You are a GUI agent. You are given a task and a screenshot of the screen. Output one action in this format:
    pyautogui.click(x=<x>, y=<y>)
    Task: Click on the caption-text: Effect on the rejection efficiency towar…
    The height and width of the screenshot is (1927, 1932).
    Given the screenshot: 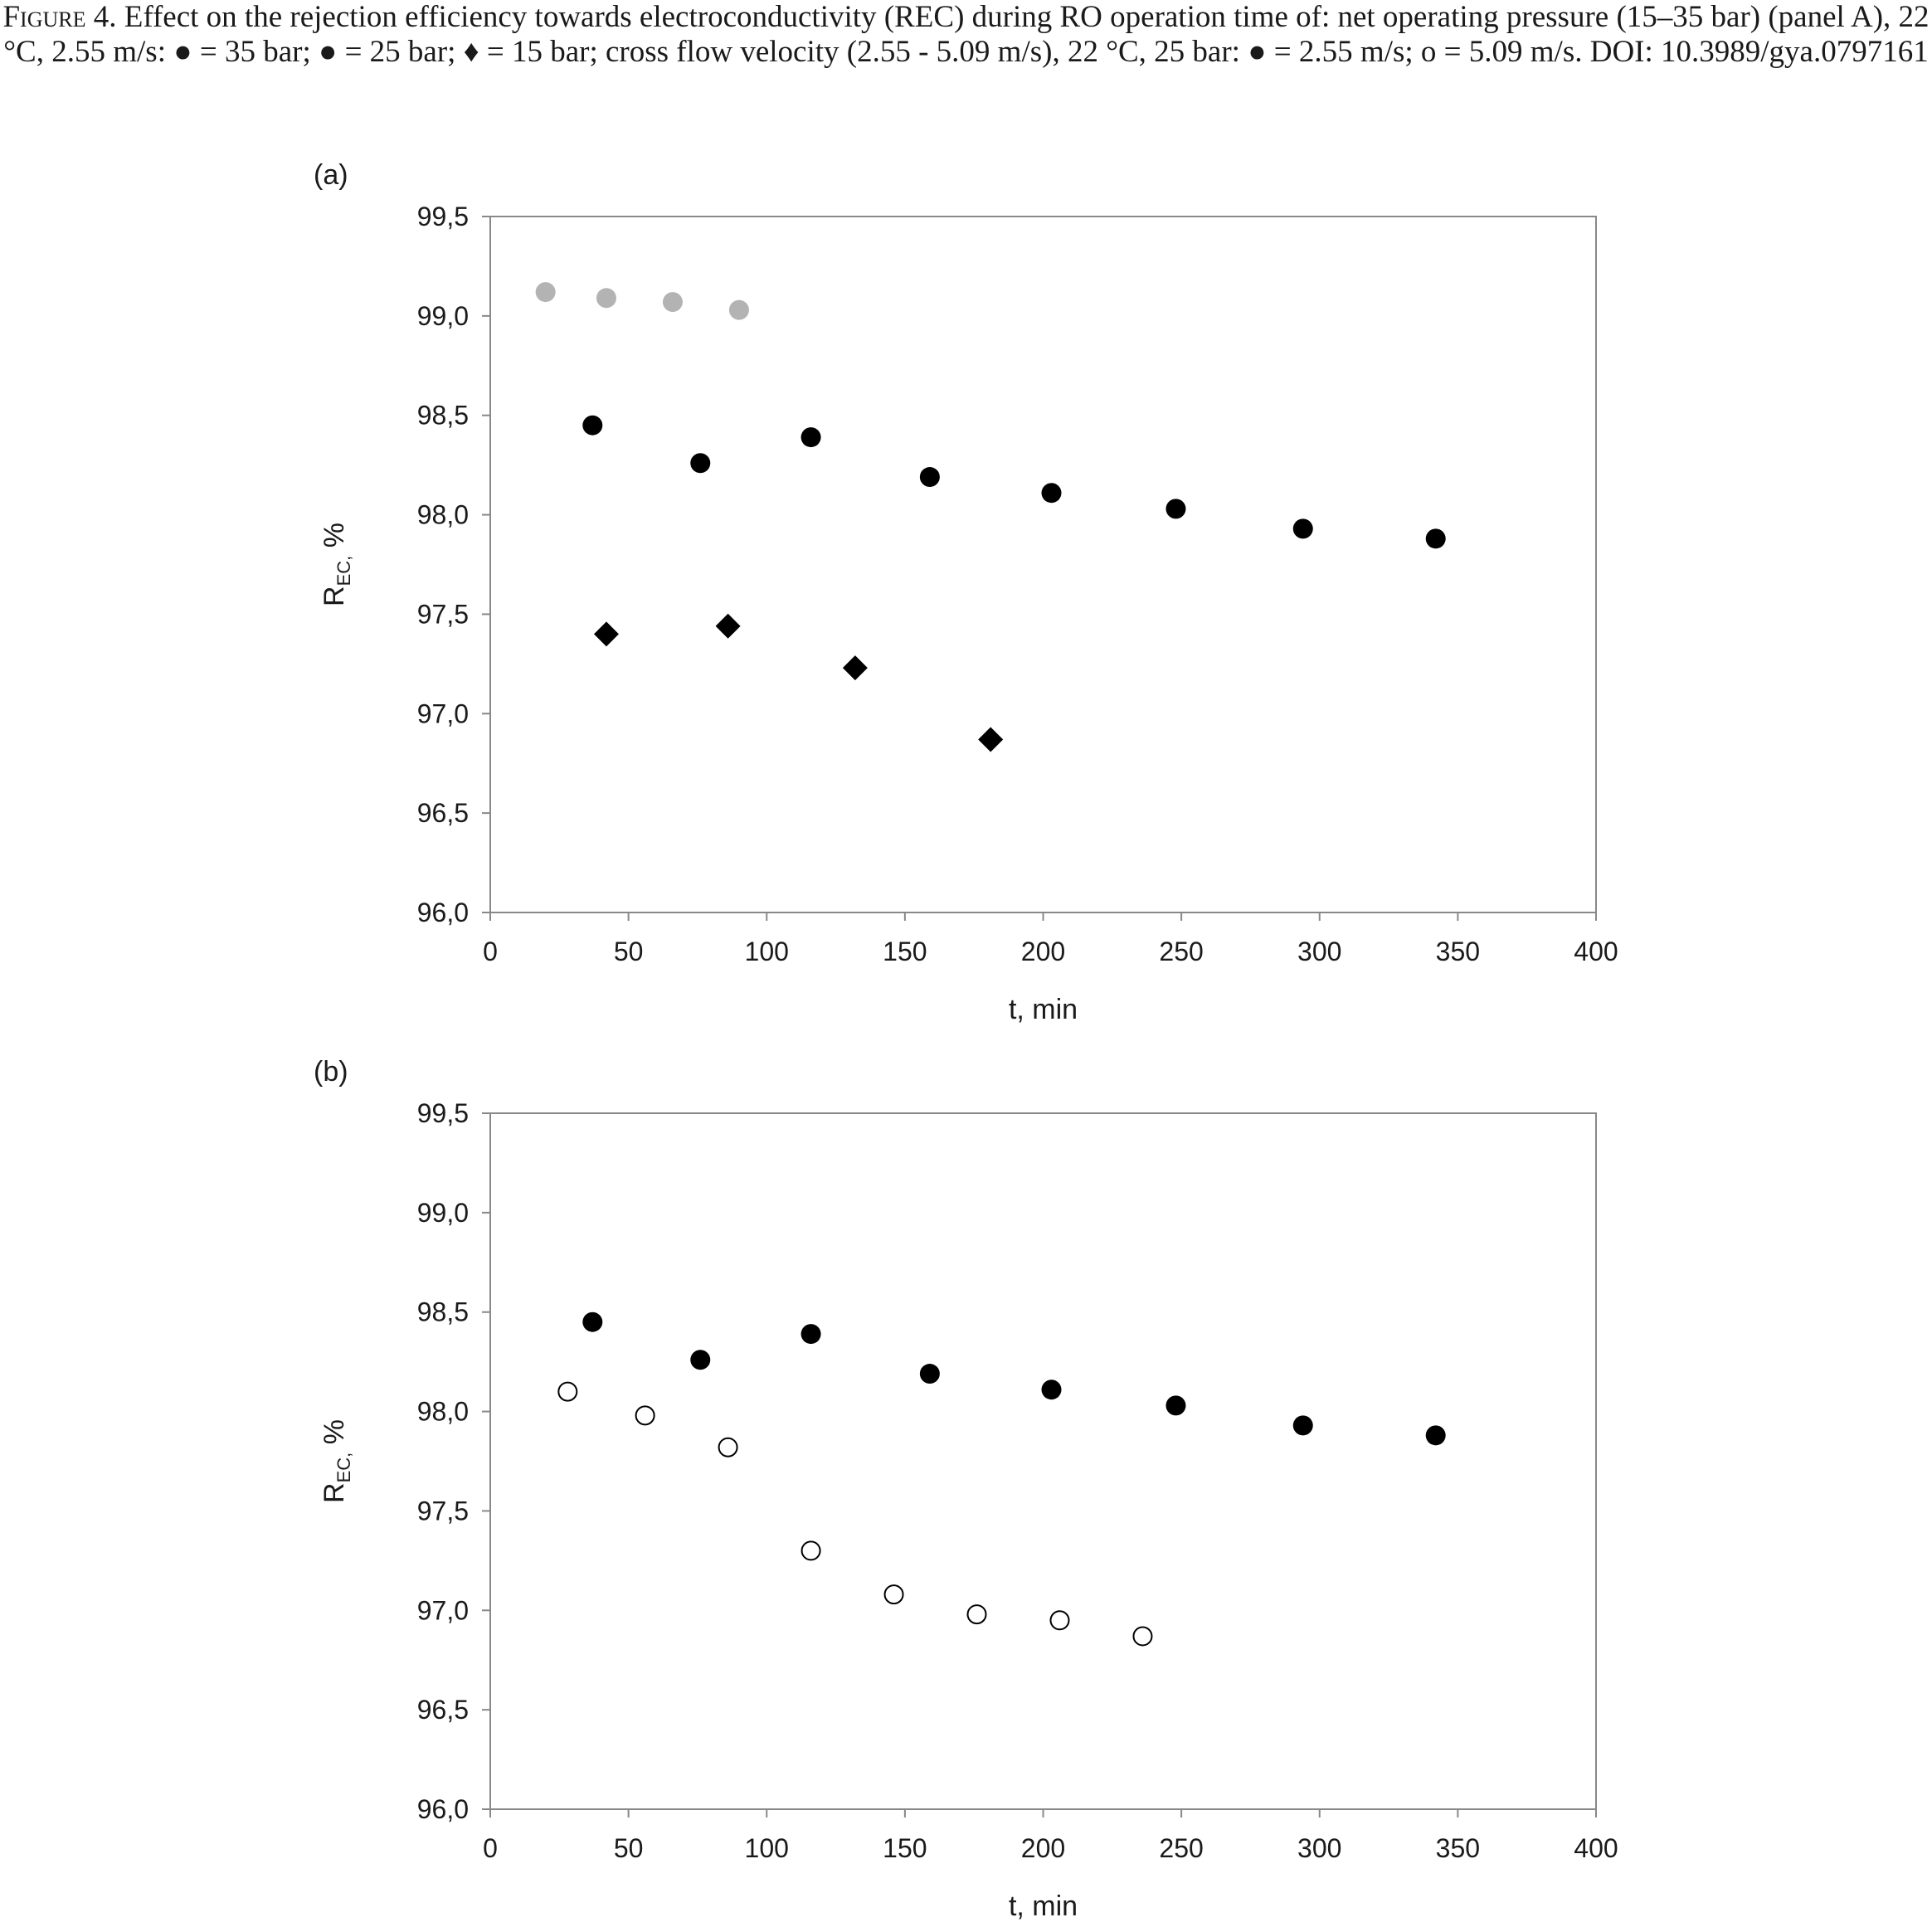 What is the action you would take?
    pyautogui.click(x=966, y=34)
    